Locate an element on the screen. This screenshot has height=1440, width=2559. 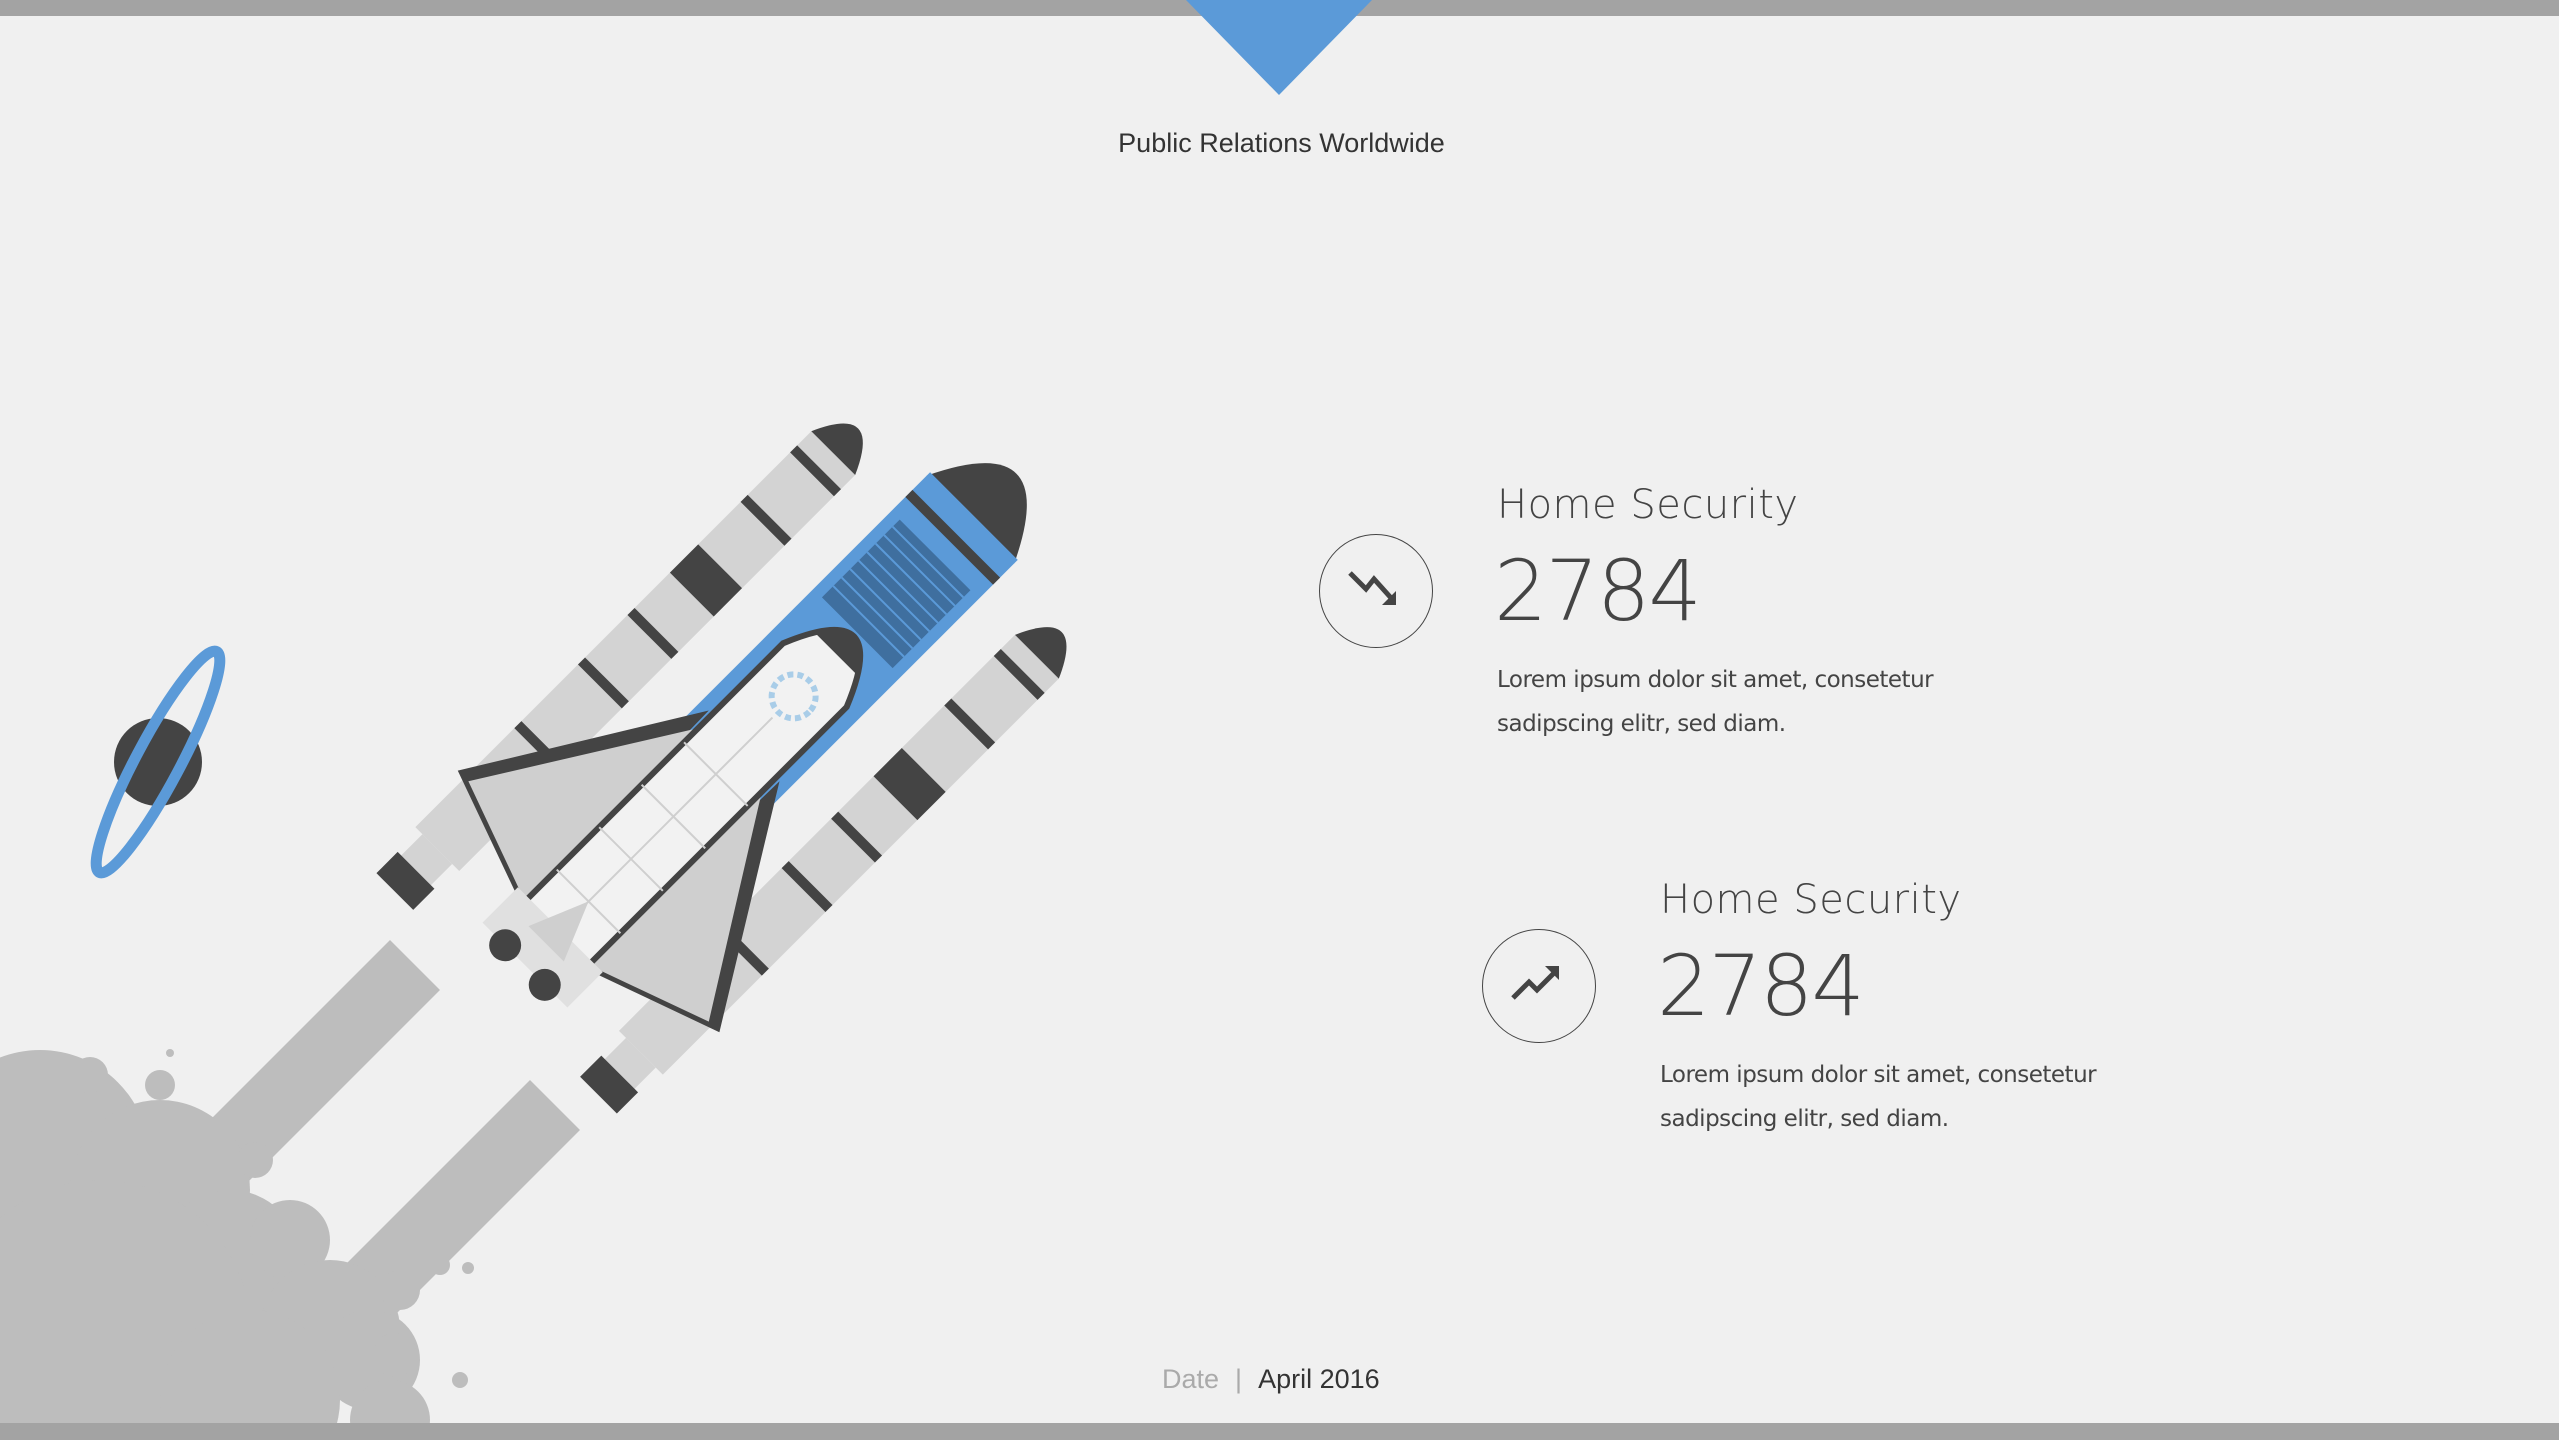
planet-icon is located at coordinates (158, 762).